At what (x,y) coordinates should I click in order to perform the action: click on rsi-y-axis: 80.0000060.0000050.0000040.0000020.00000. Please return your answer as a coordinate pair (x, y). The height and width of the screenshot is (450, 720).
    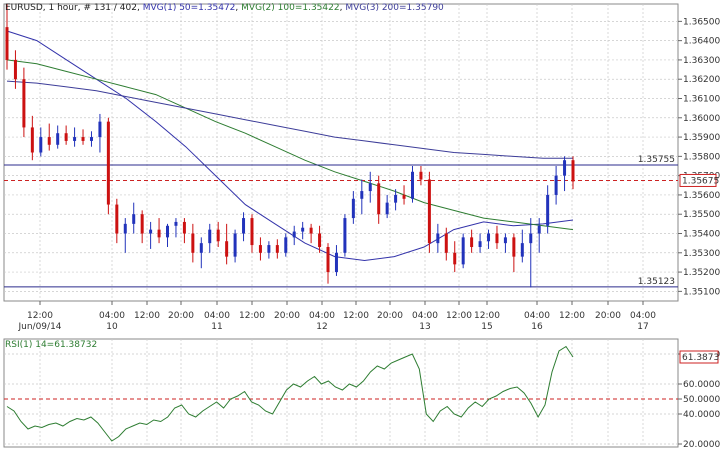
    Looking at the image, I should click on (699, 400).